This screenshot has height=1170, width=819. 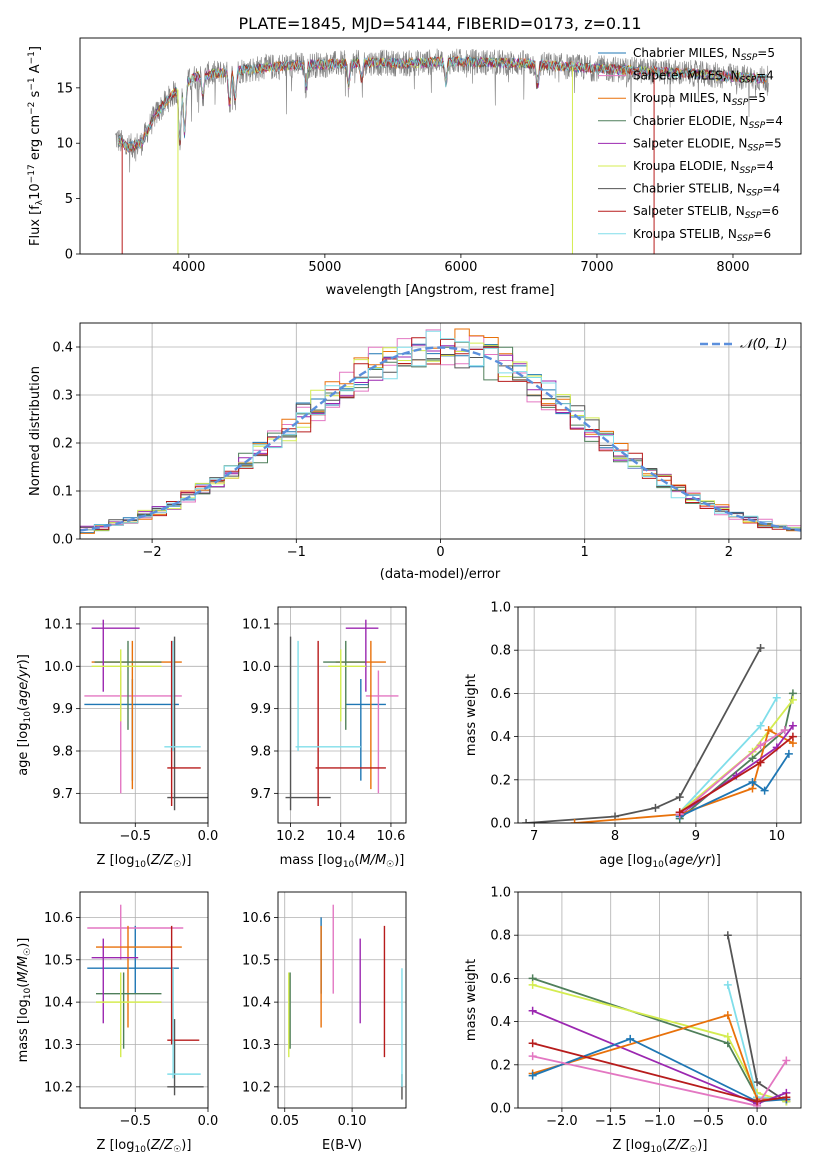 What do you see at coordinates (776, 836) in the screenshot?
I see `x-tick-label: 10` at bounding box center [776, 836].